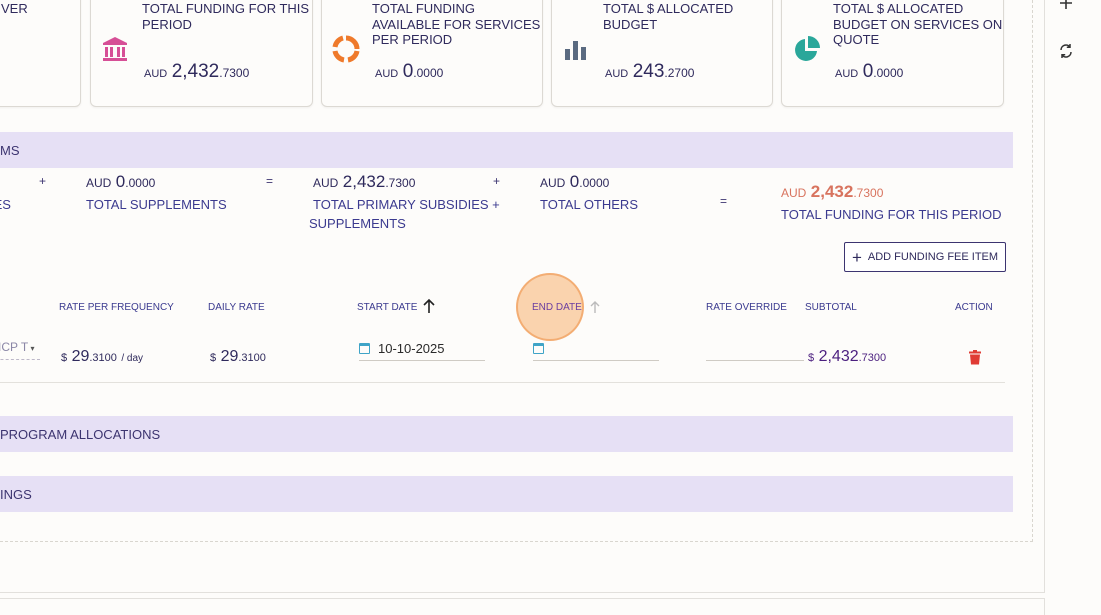  Describe the element at coordinates (975, 360) in the screenshot. I see `delete-icon` at that location.